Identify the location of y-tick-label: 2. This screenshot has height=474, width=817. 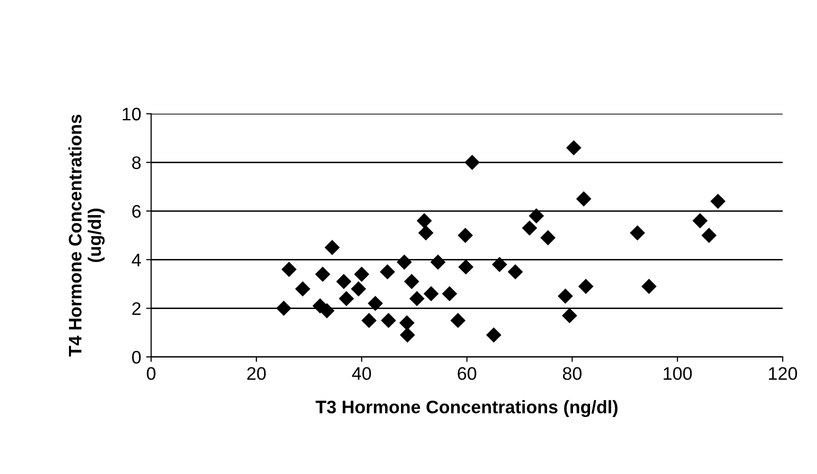
(136, 308).